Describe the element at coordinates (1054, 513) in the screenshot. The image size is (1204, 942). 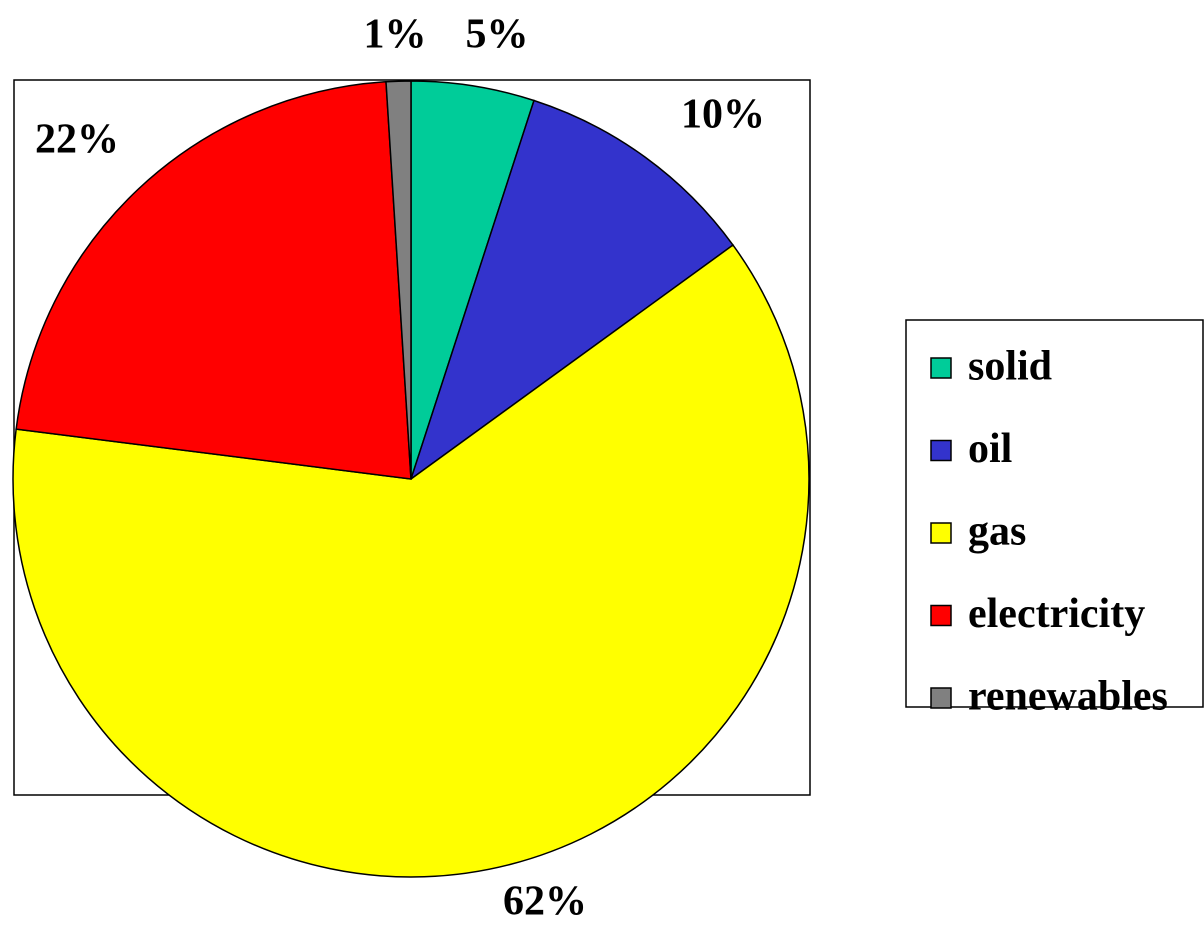
I see `legend-box` at that location.